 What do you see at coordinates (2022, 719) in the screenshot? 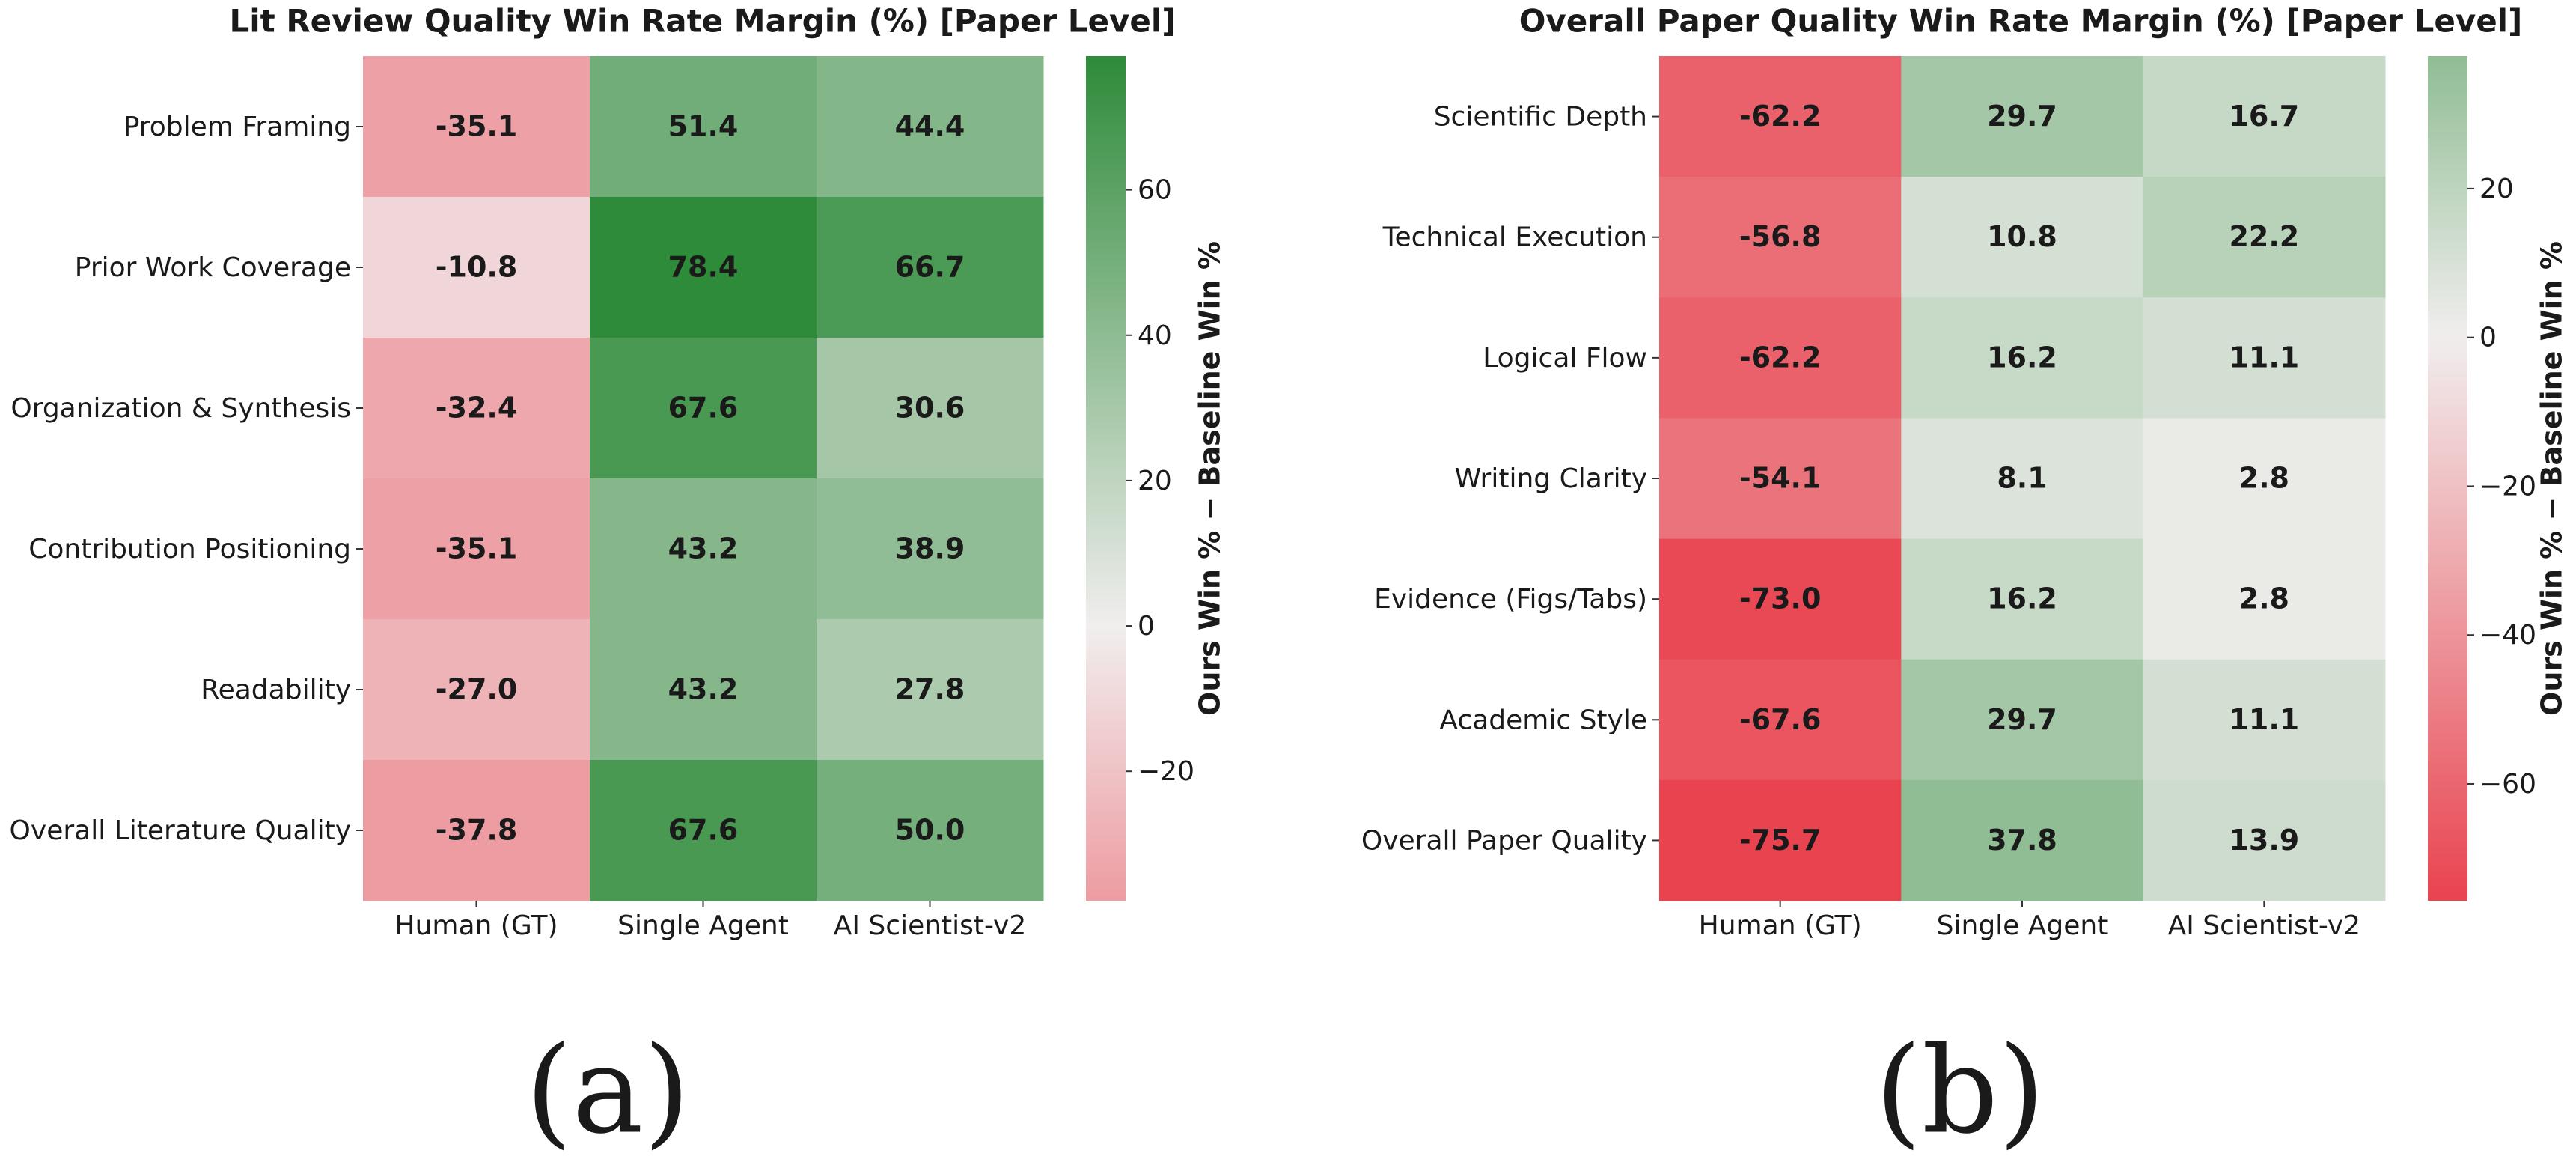
I see `cell-value-label: 29.7` at bounding box center [2022, 719].